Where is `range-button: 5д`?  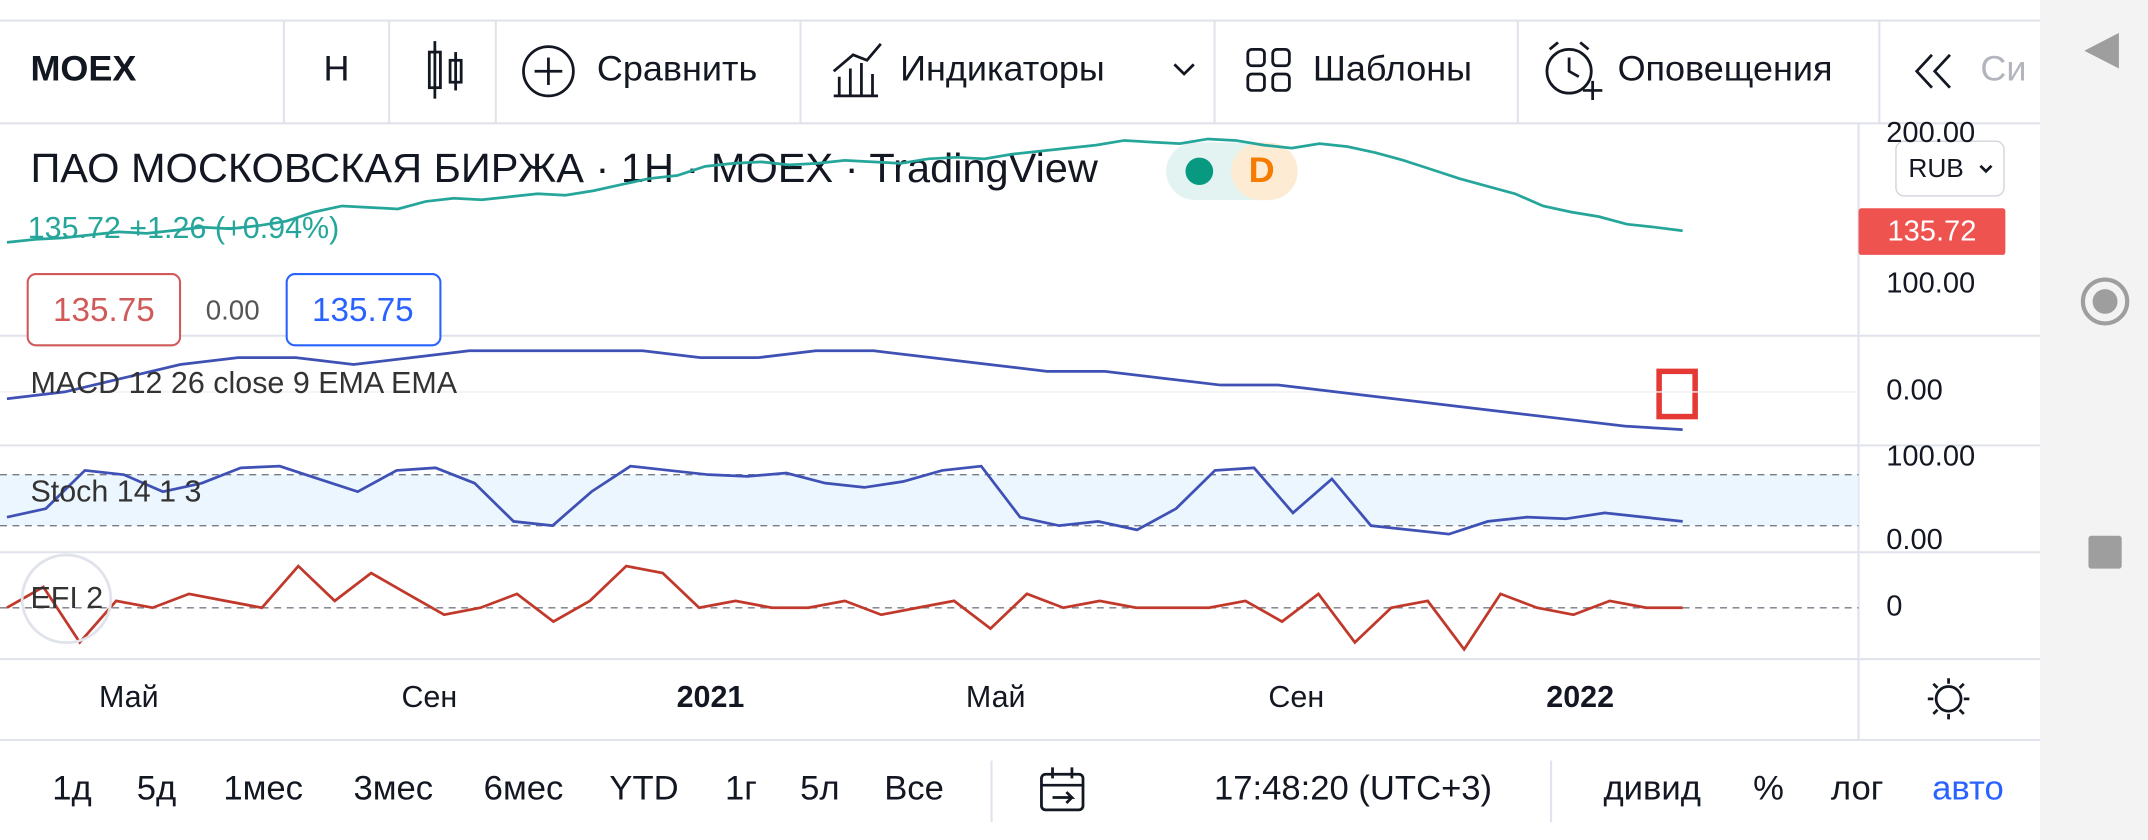 range-button: 5д is located at coordinates (156, 789).